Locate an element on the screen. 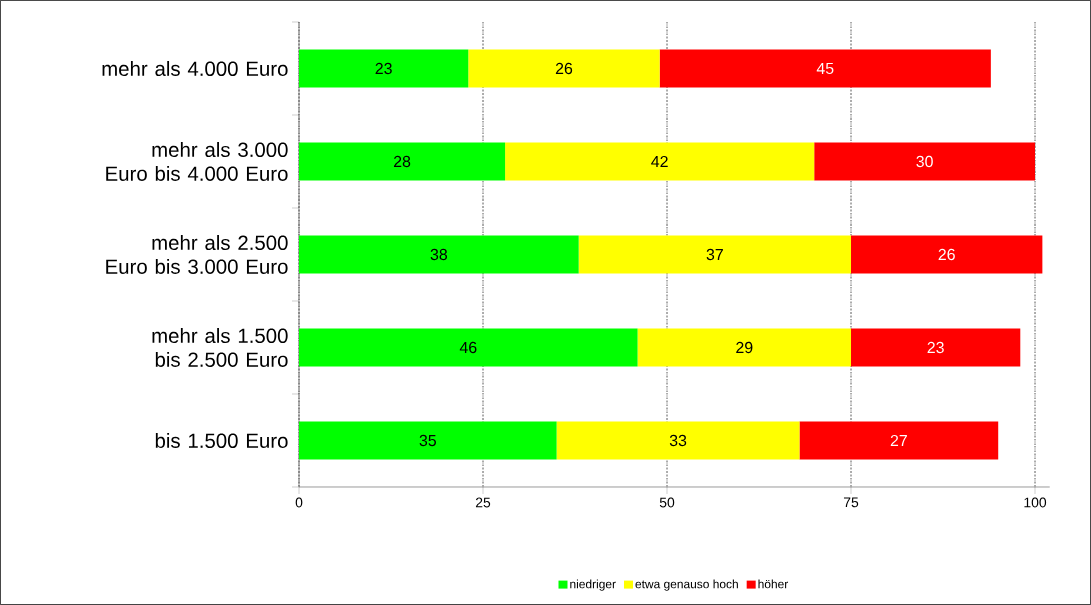 This screenshot has height=605, width=1091. y-tick-label: mehr als 4.000 Euro is located at coordinates (195, 68).